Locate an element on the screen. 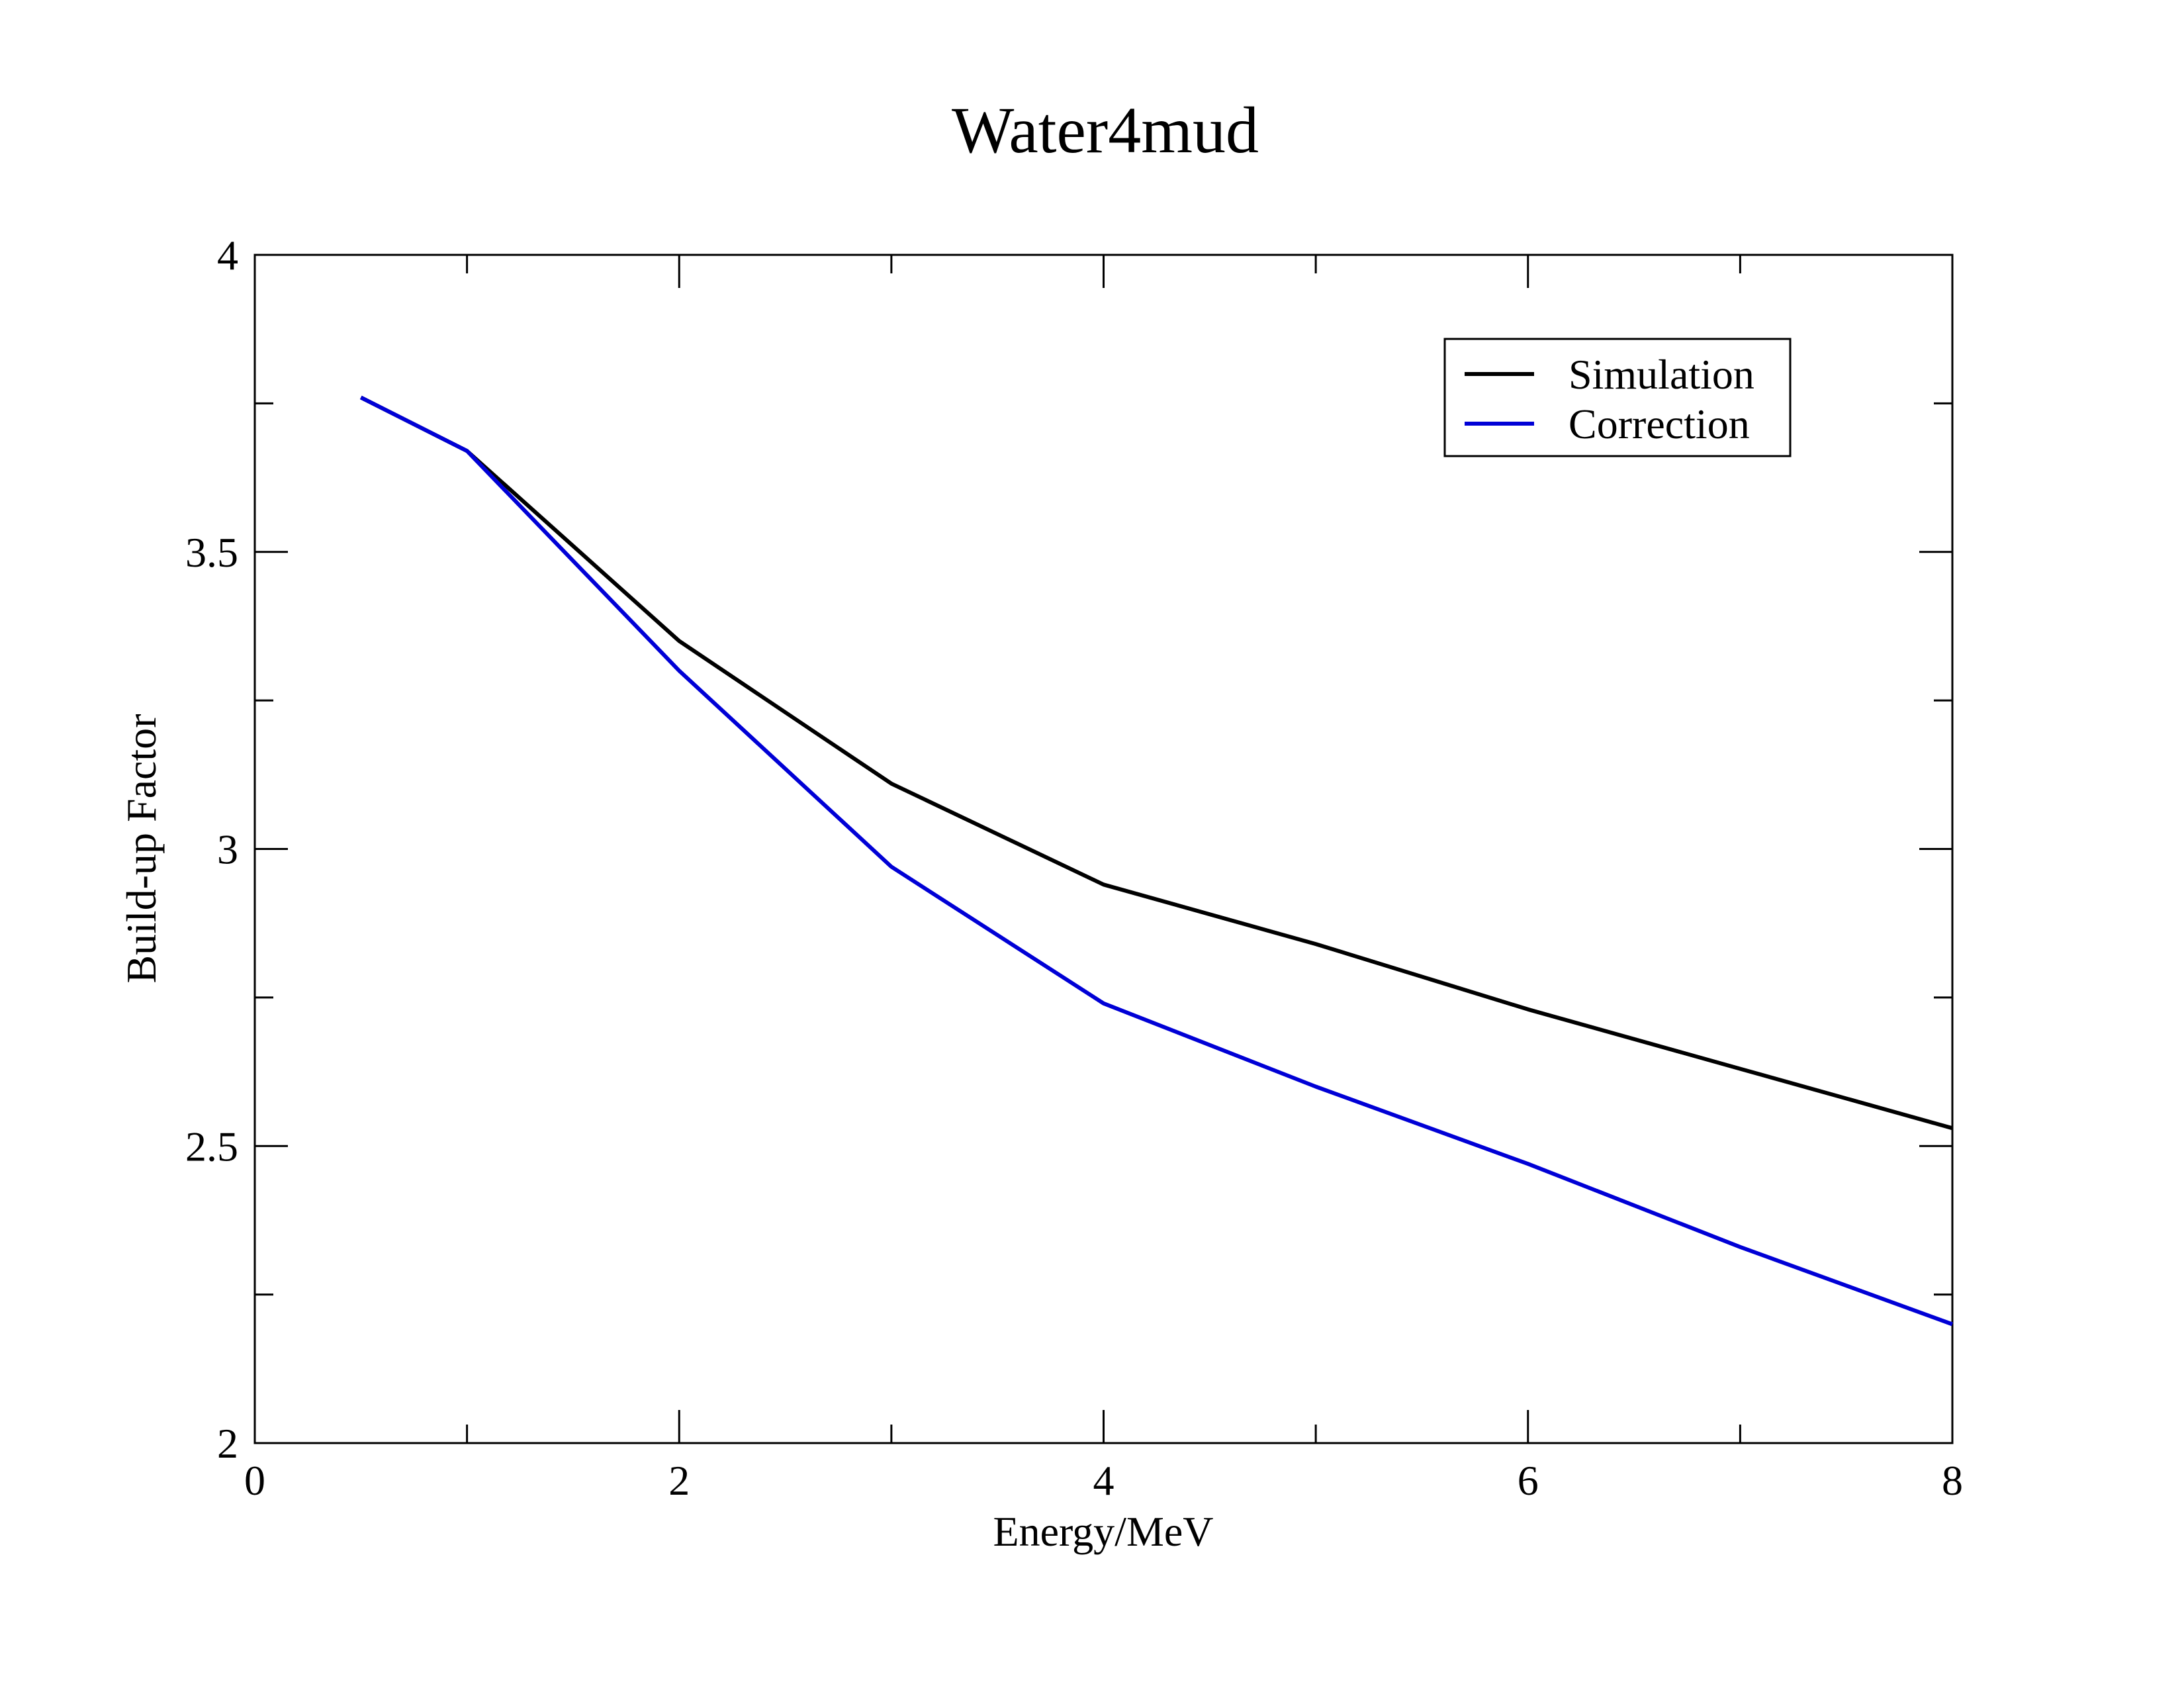 The image size is (2184, 1688). y-tick-label: 3 is located at coordinates (228, 849).